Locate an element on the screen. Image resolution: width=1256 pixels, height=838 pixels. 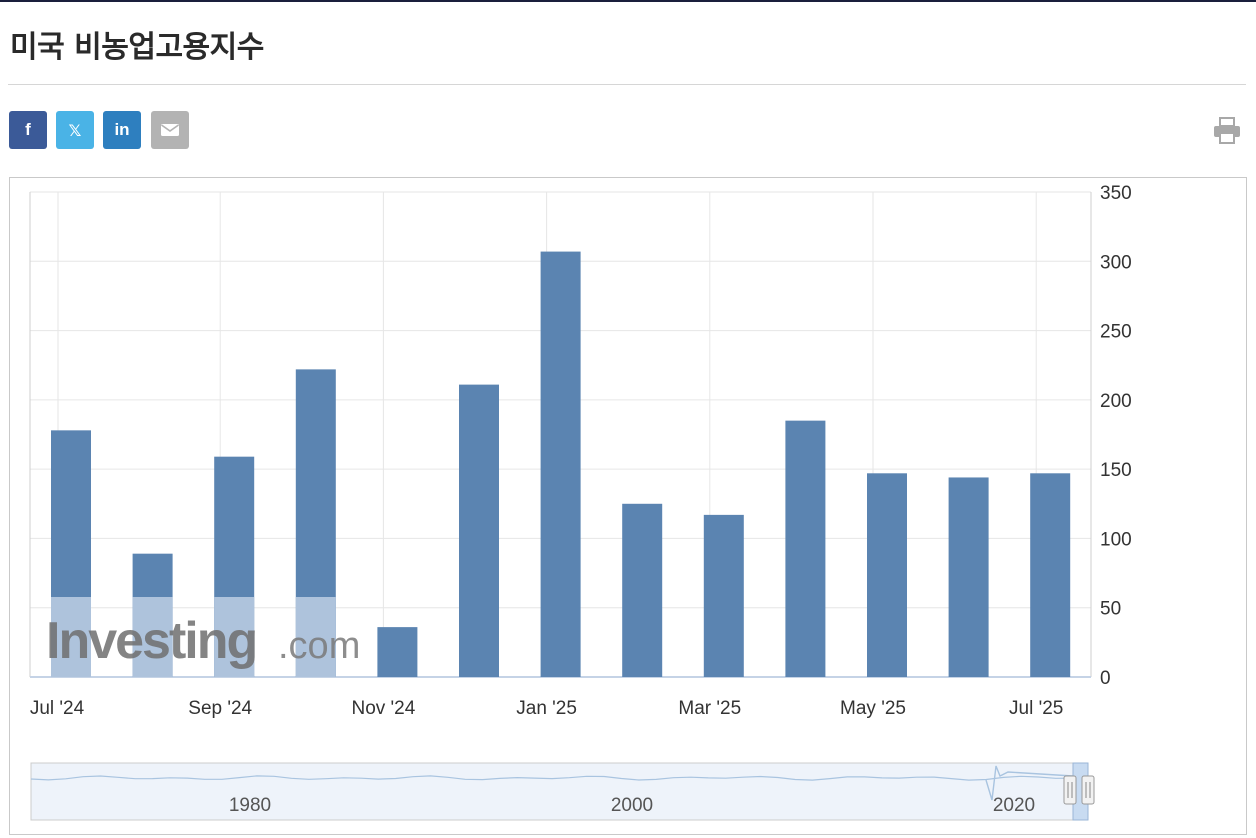
navigator-spike is located at coordinates (1029, 783).